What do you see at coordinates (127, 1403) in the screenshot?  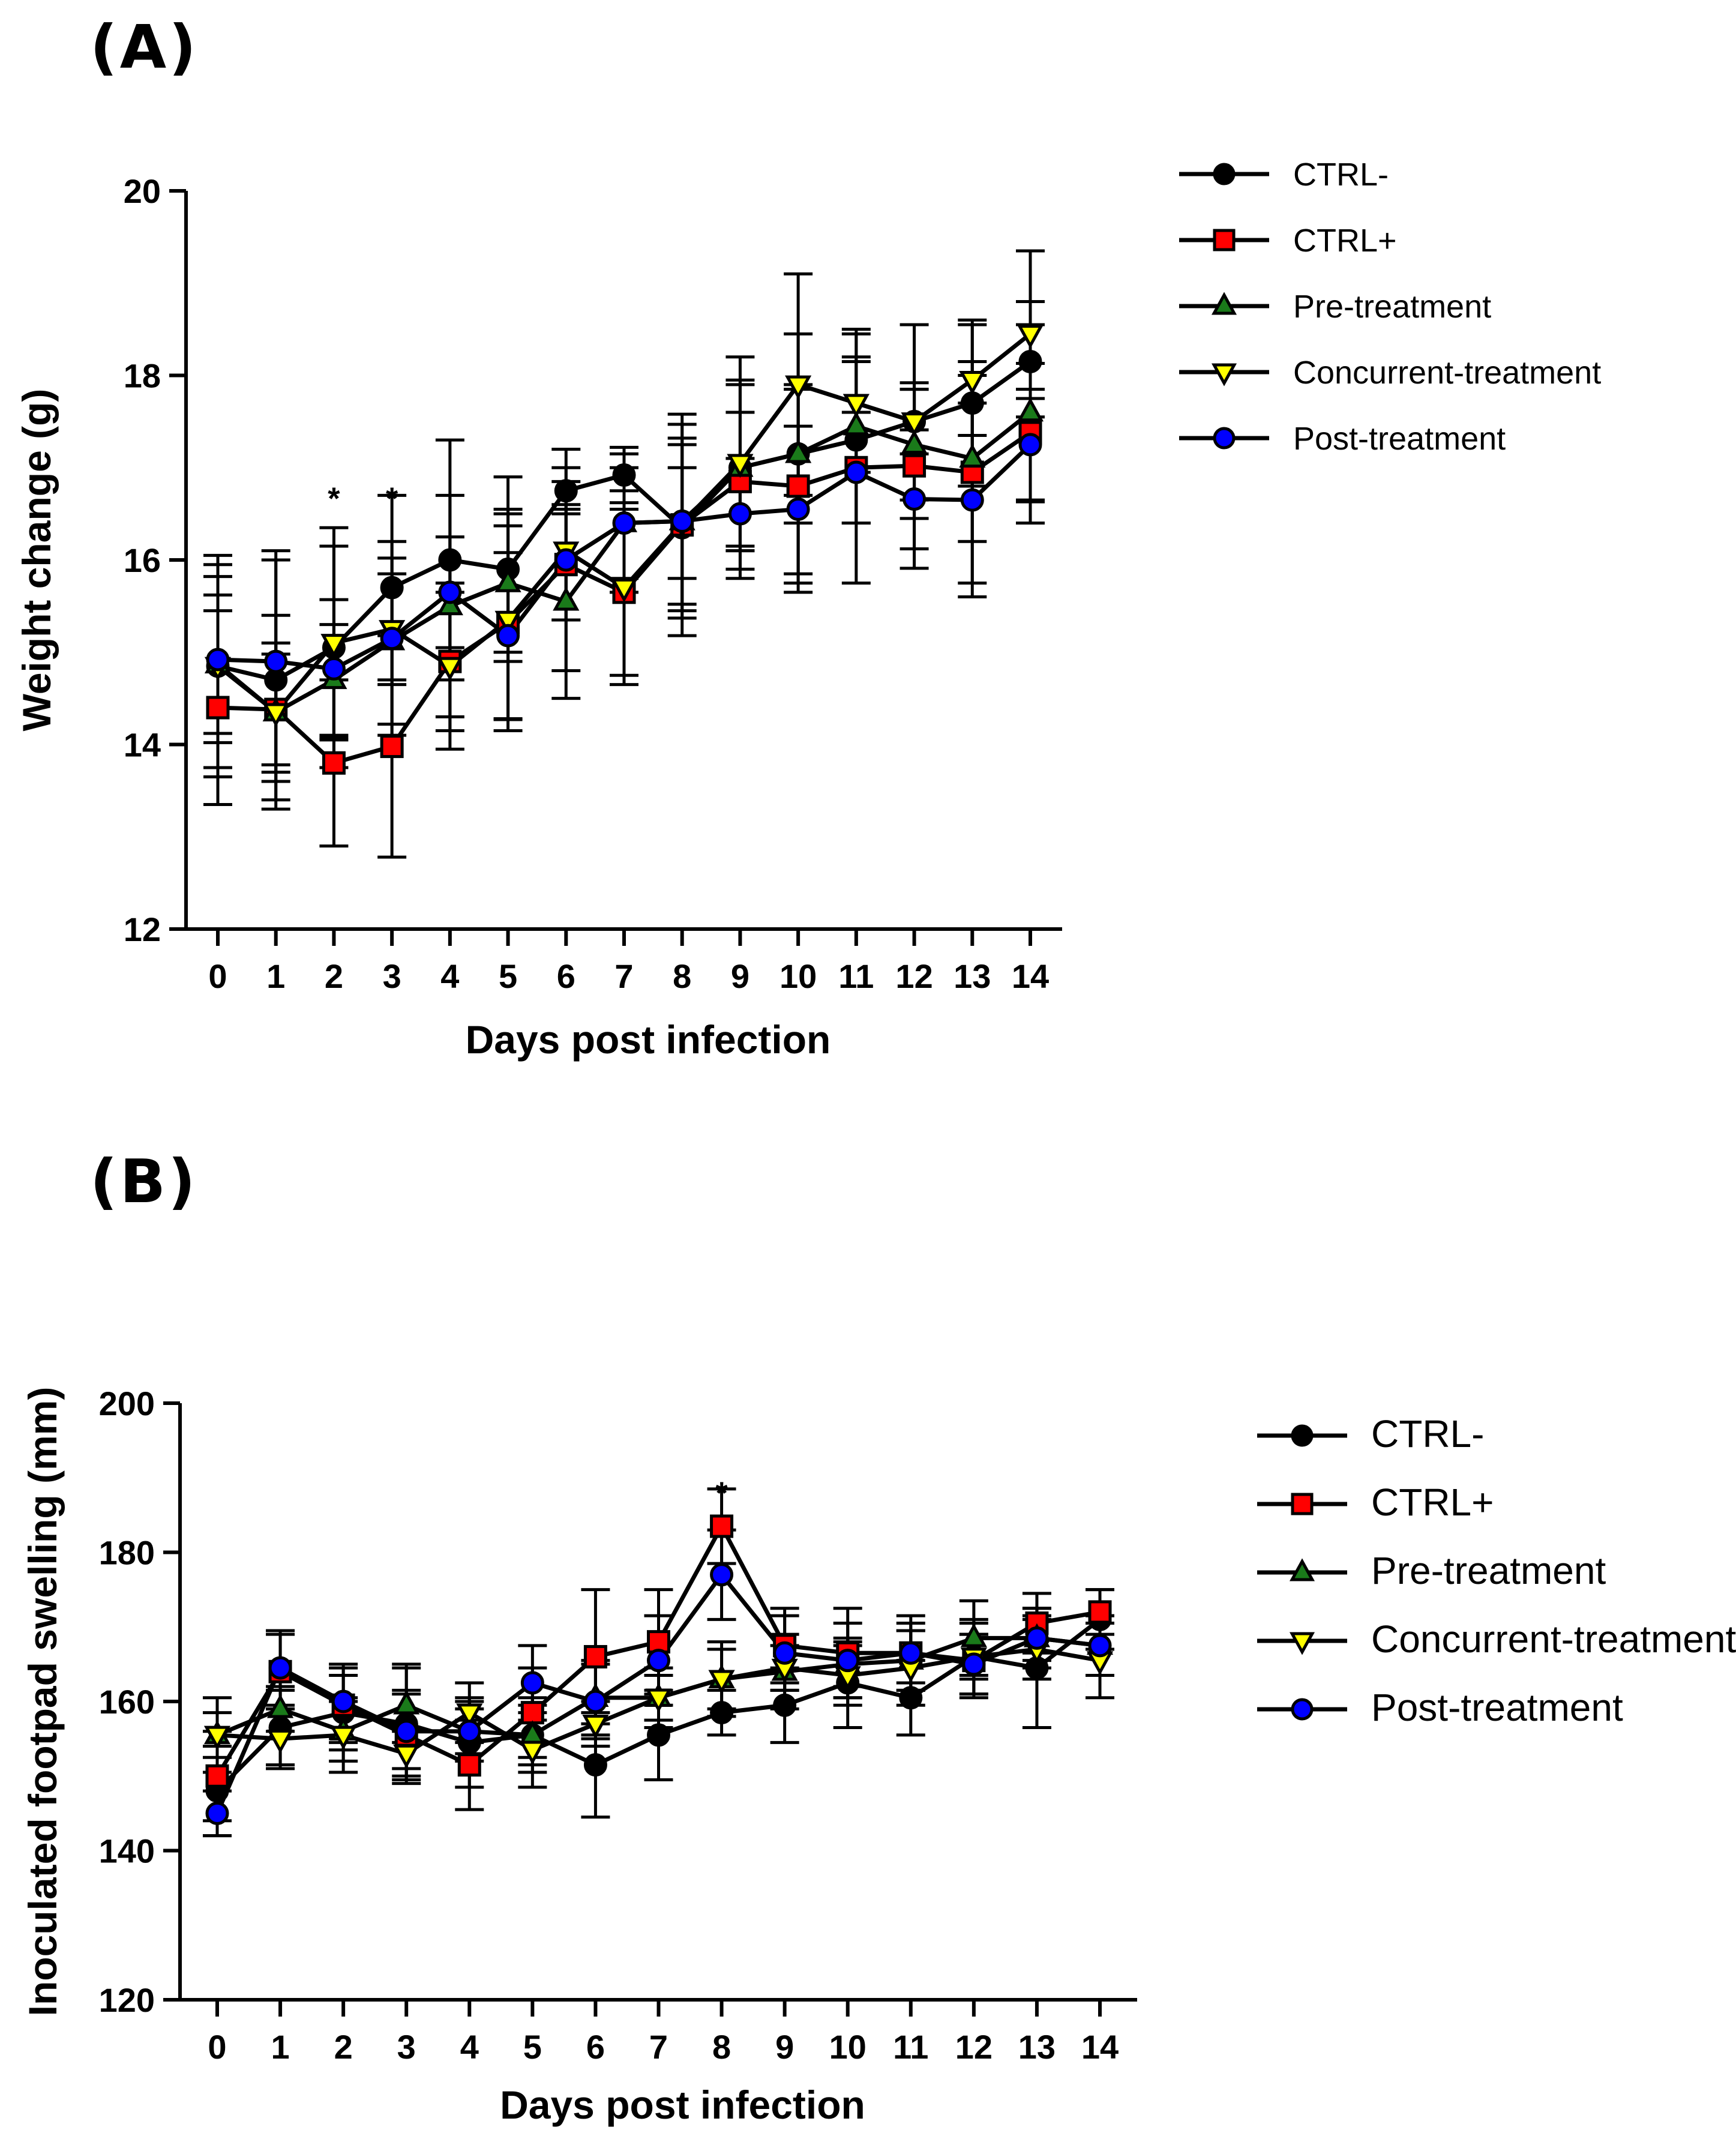 I see `y-tick-label: 200` at bounding box center [127, 1403].